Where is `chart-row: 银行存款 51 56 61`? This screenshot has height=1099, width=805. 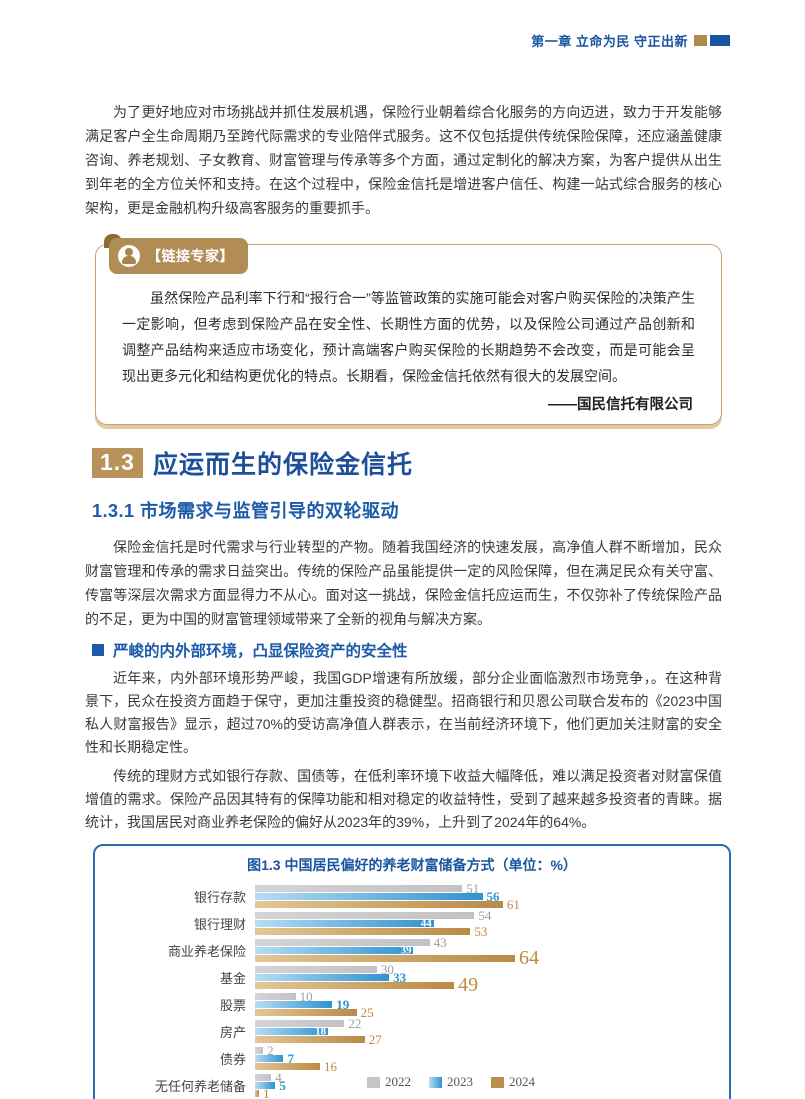
chart-row: 银行存款 51 56 61 is located at coordinates (412, 896).